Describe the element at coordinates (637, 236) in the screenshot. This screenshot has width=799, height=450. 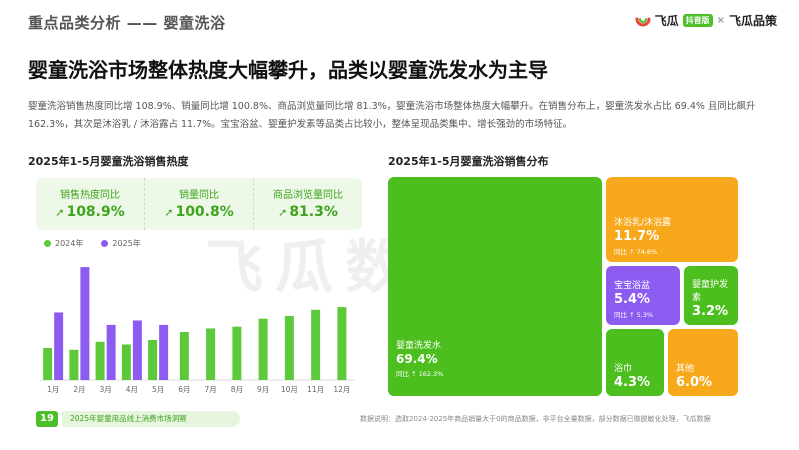
I see `treemap-value: 11.7%` at that location.